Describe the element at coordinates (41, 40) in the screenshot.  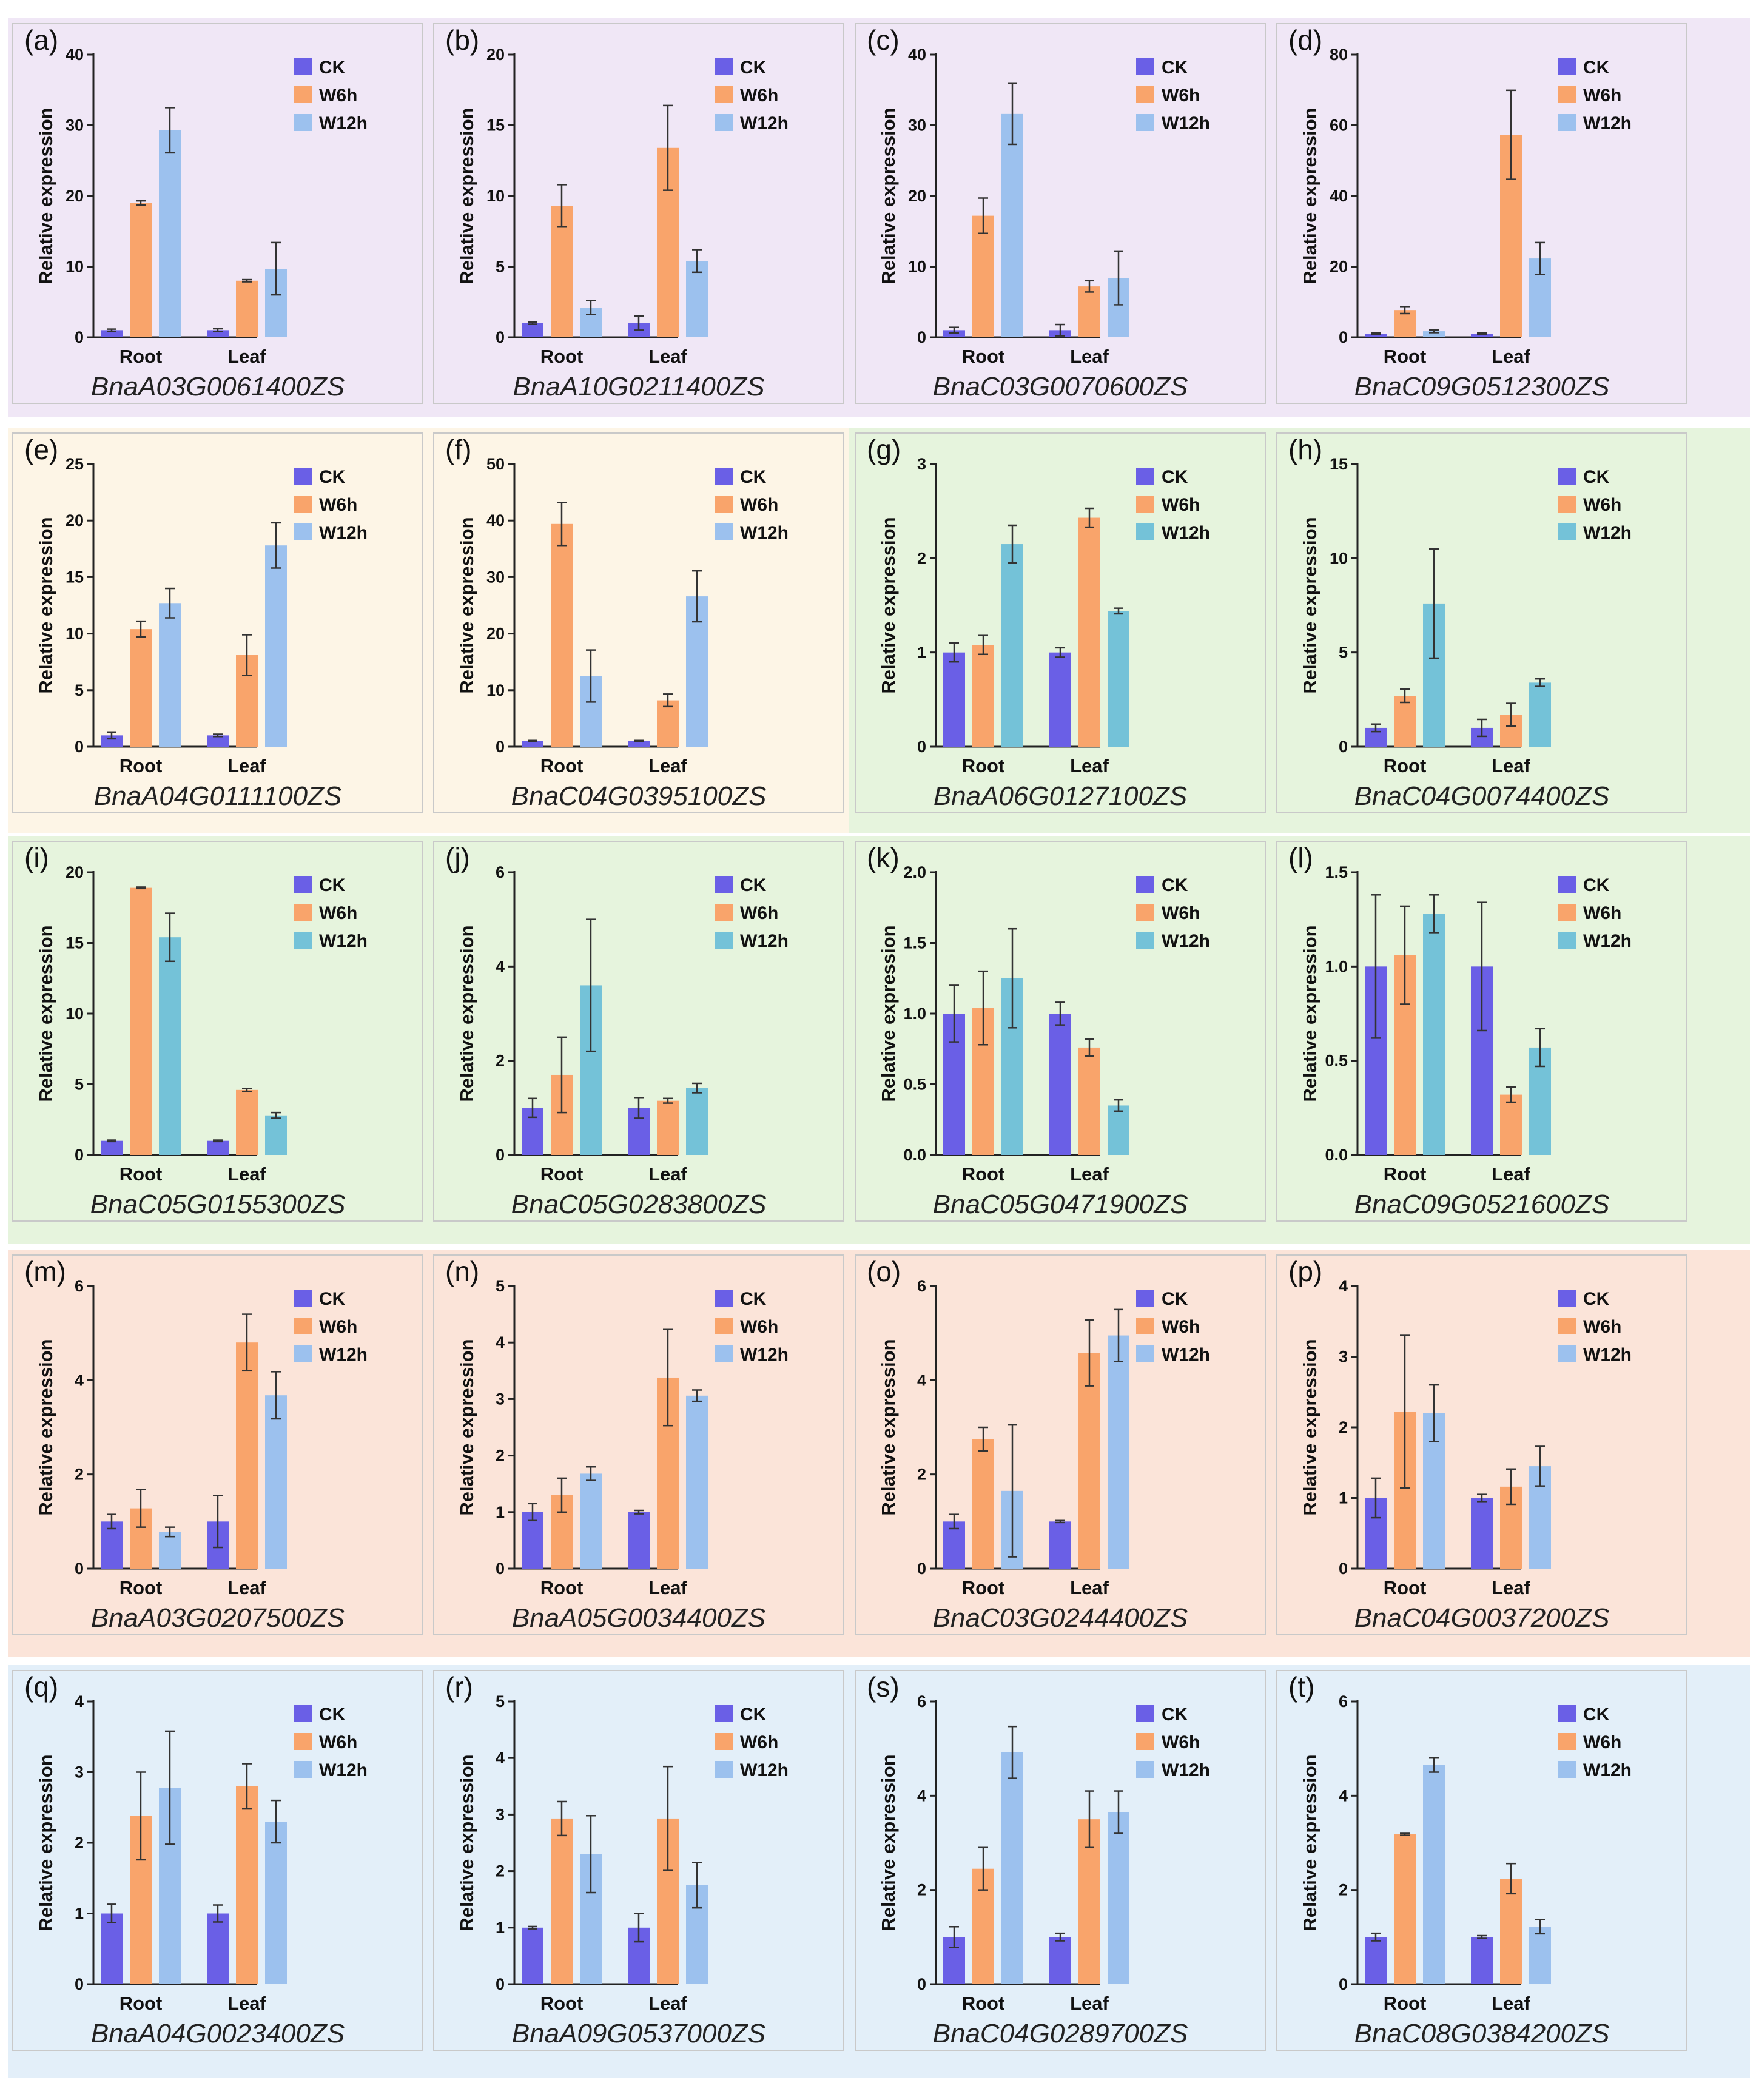
I see `panel-letter: (a)` at that location.